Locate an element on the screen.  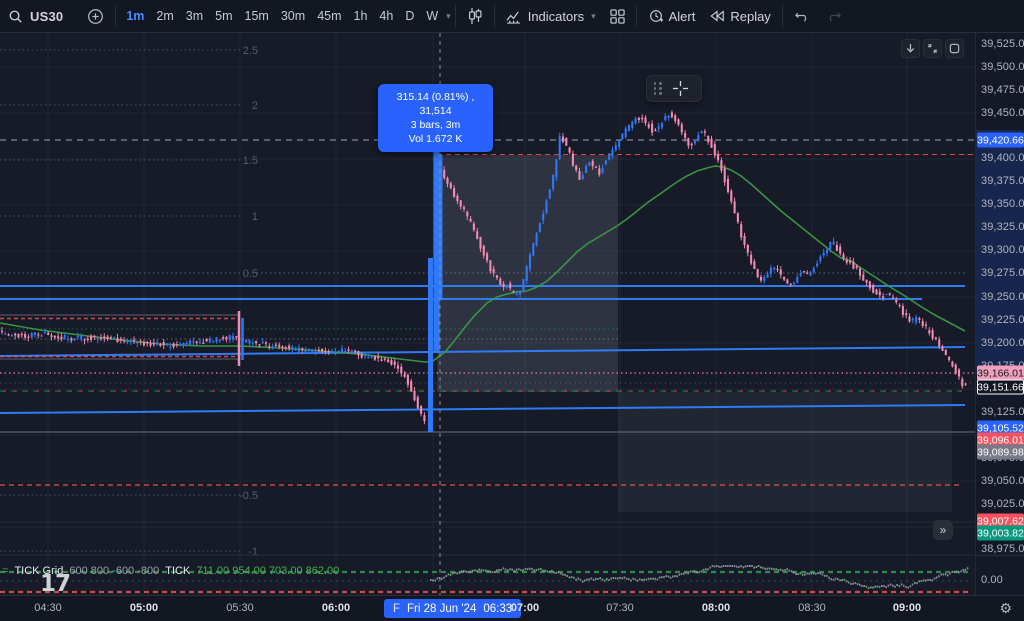
time-tick: 07:00 is located at coordinates (525, 608).